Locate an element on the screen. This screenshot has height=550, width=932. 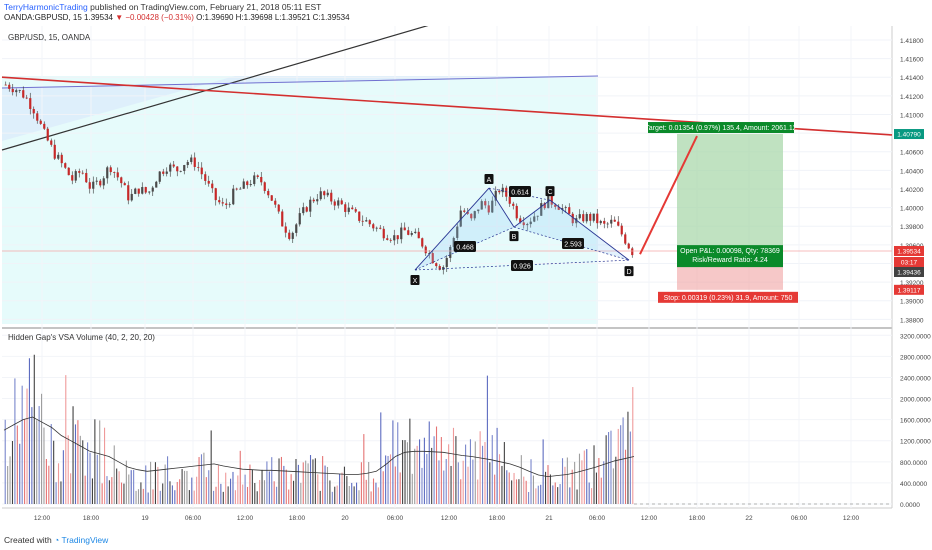
entry-label-box is located at coordinates (730, 256).